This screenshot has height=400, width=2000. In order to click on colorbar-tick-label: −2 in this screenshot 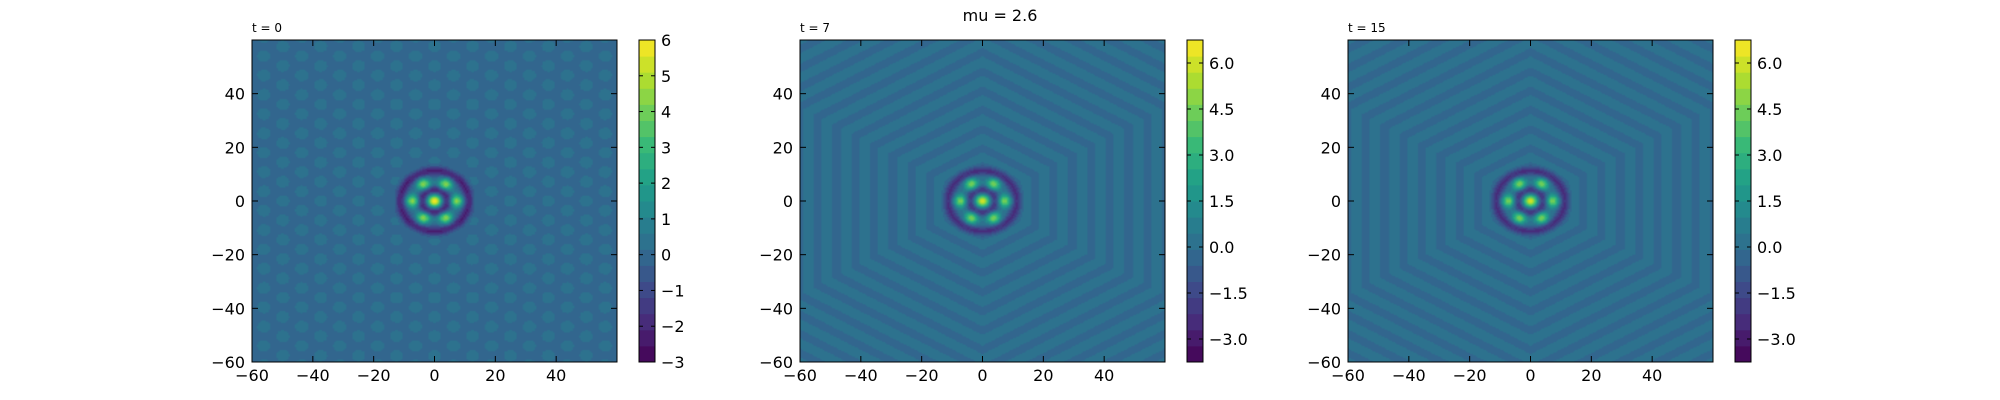, I will do `click(673, 326)`.